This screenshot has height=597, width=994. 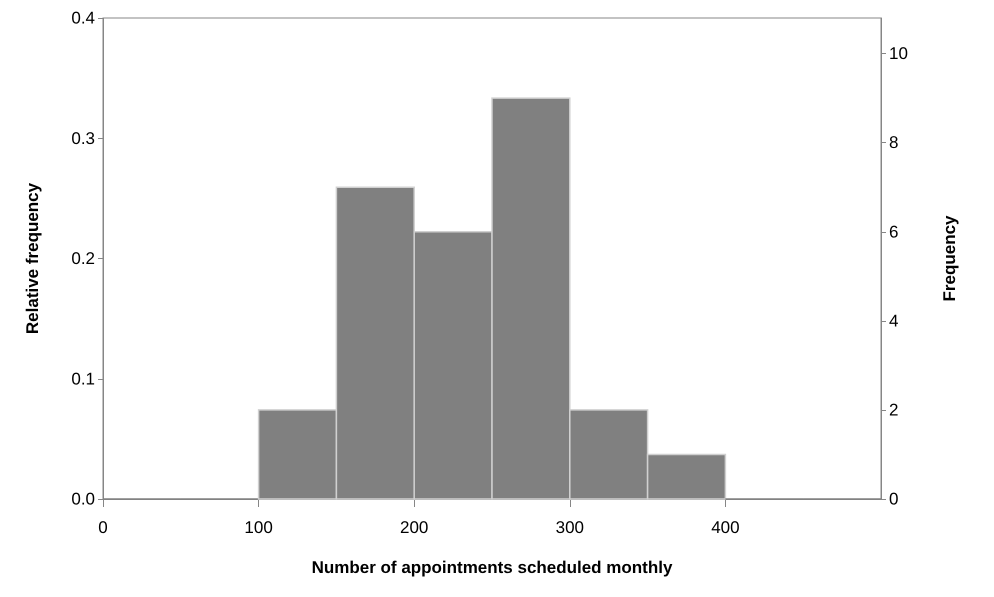 I want to click on y-tick-label: 0.2, so click(x=83, y=258).